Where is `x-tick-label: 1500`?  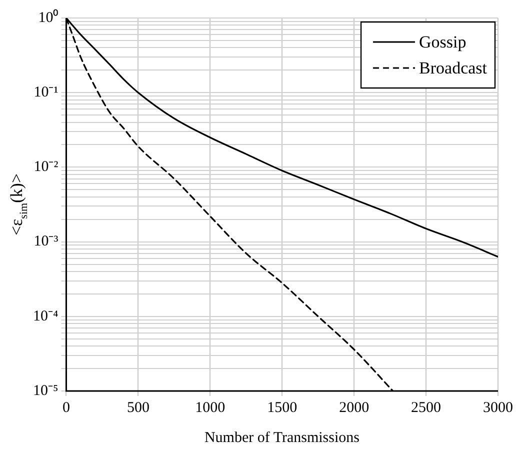
x-tick-label: 1500 is located at coordinates (282, 408).